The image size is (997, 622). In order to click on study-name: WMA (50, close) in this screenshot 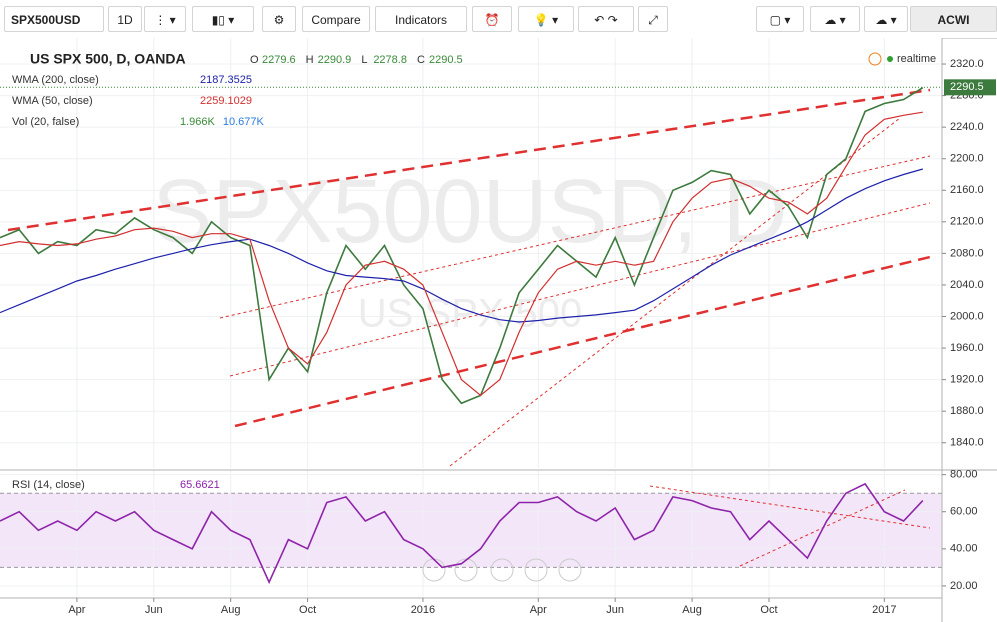, I will do `click(52, 101)`.